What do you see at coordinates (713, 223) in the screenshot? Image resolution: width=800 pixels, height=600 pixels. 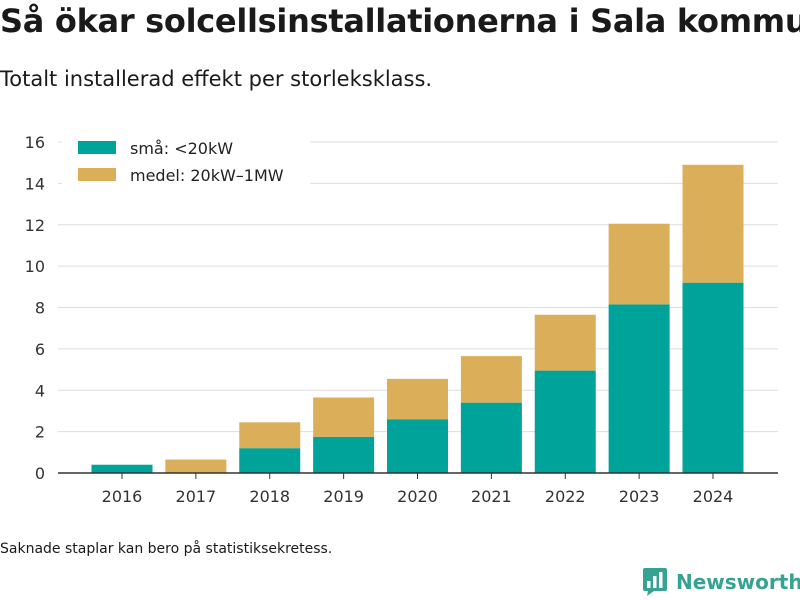 I see `bar-medel-2024` at bounding box center [713, 223].